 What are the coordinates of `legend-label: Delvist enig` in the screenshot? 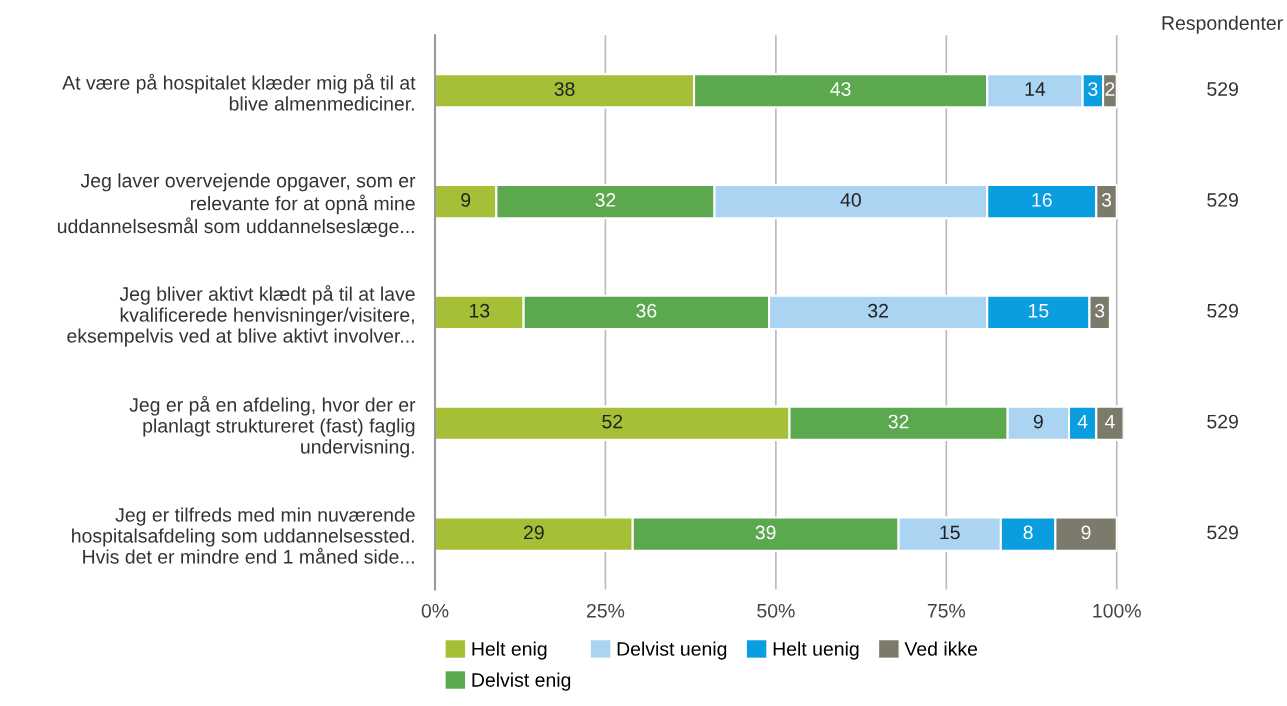 It's located at (521, 681).